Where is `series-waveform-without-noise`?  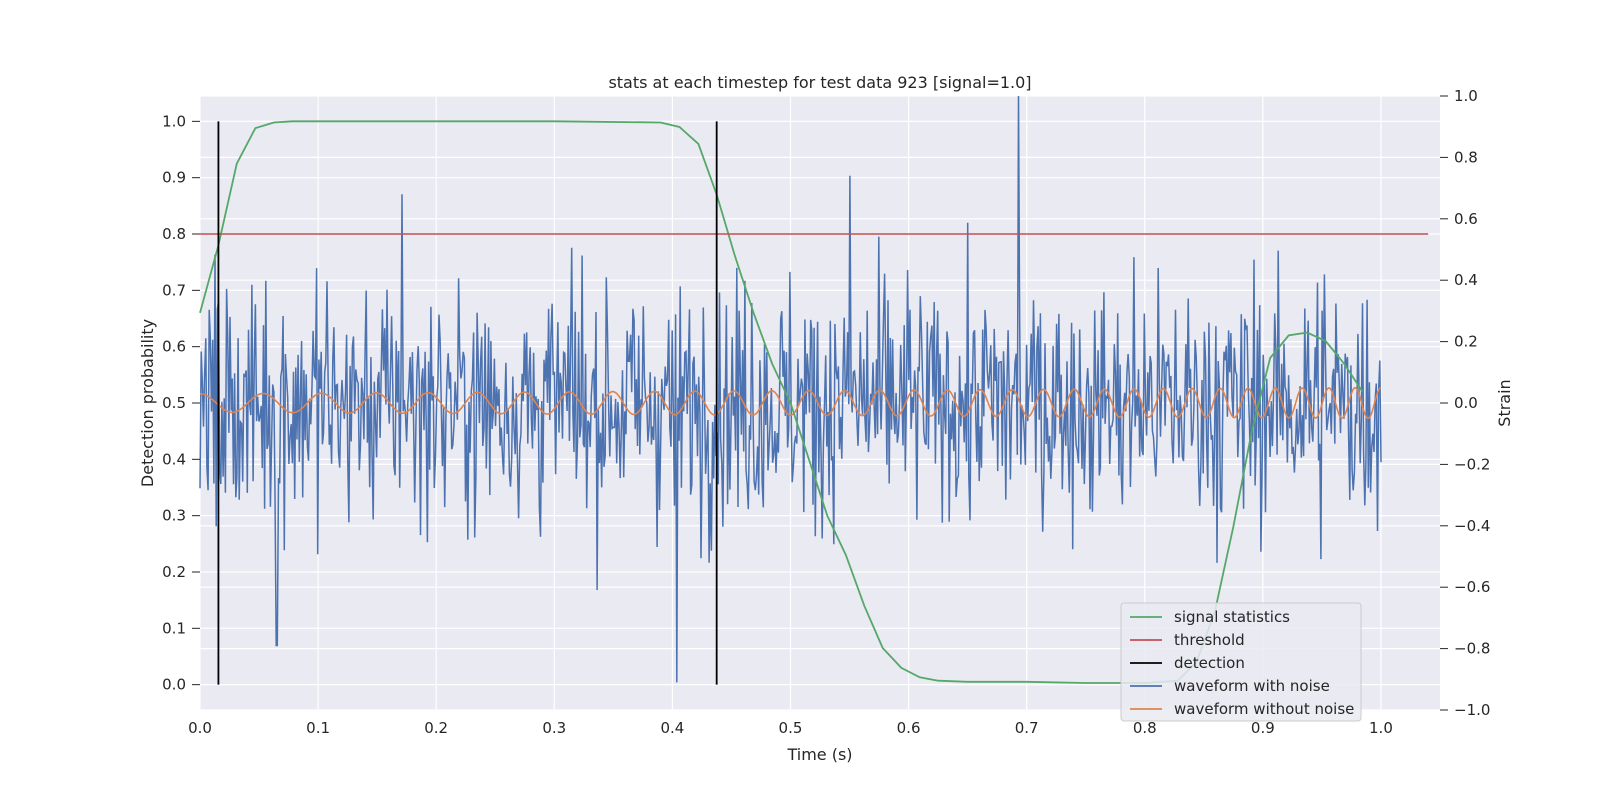
series-waveform-without-noise is located at coordinates (791, 403).